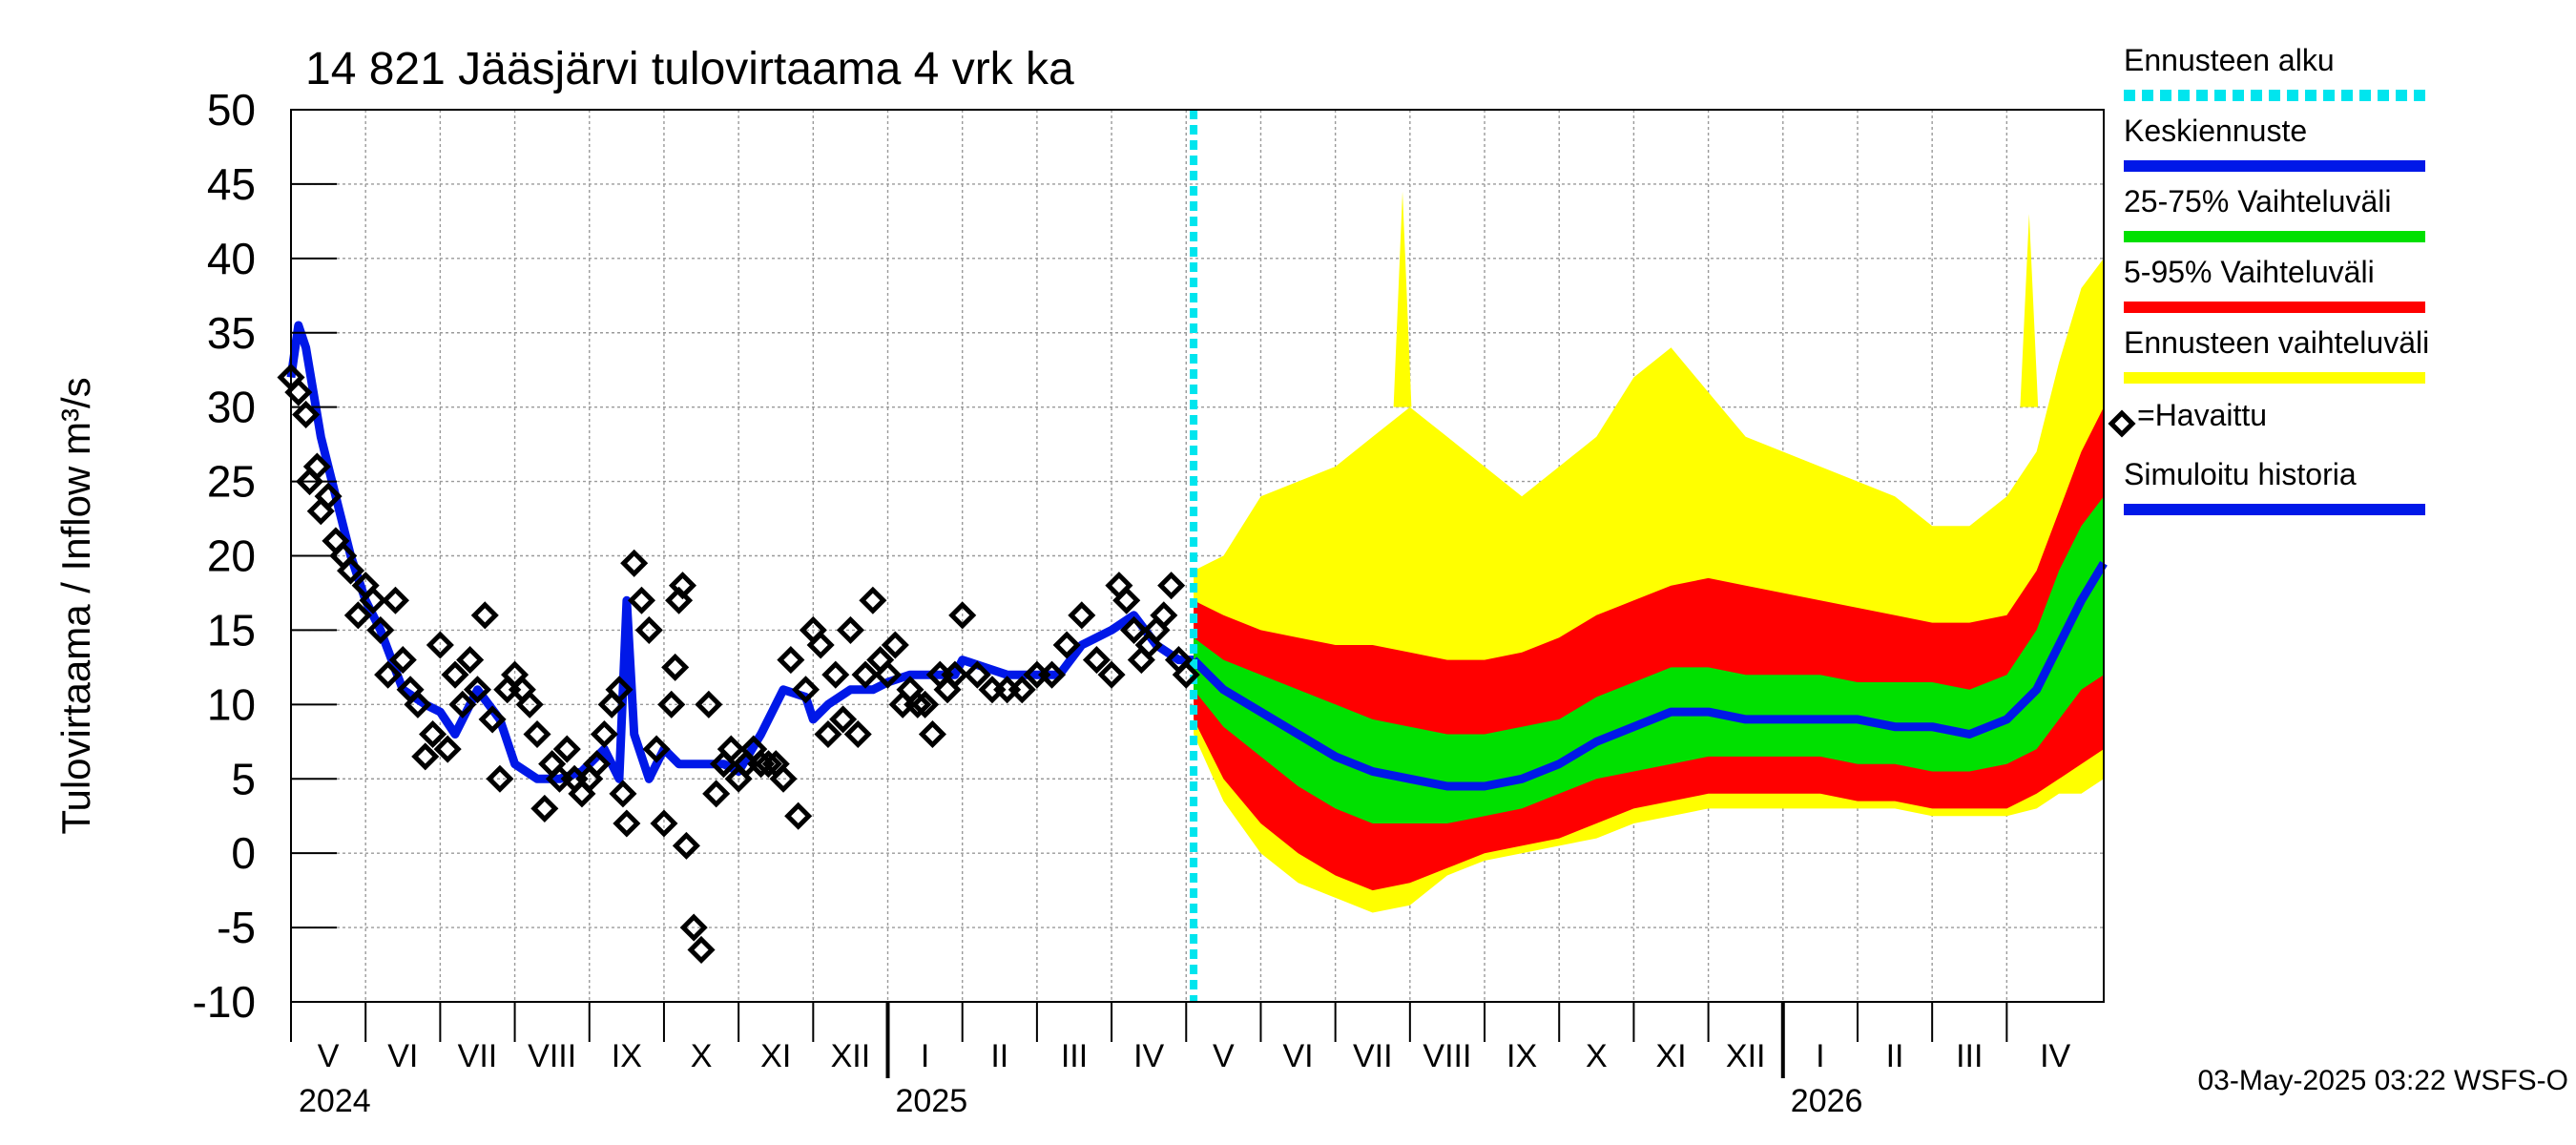  I want to click on y-tick-label: 40, so click(231, 258).